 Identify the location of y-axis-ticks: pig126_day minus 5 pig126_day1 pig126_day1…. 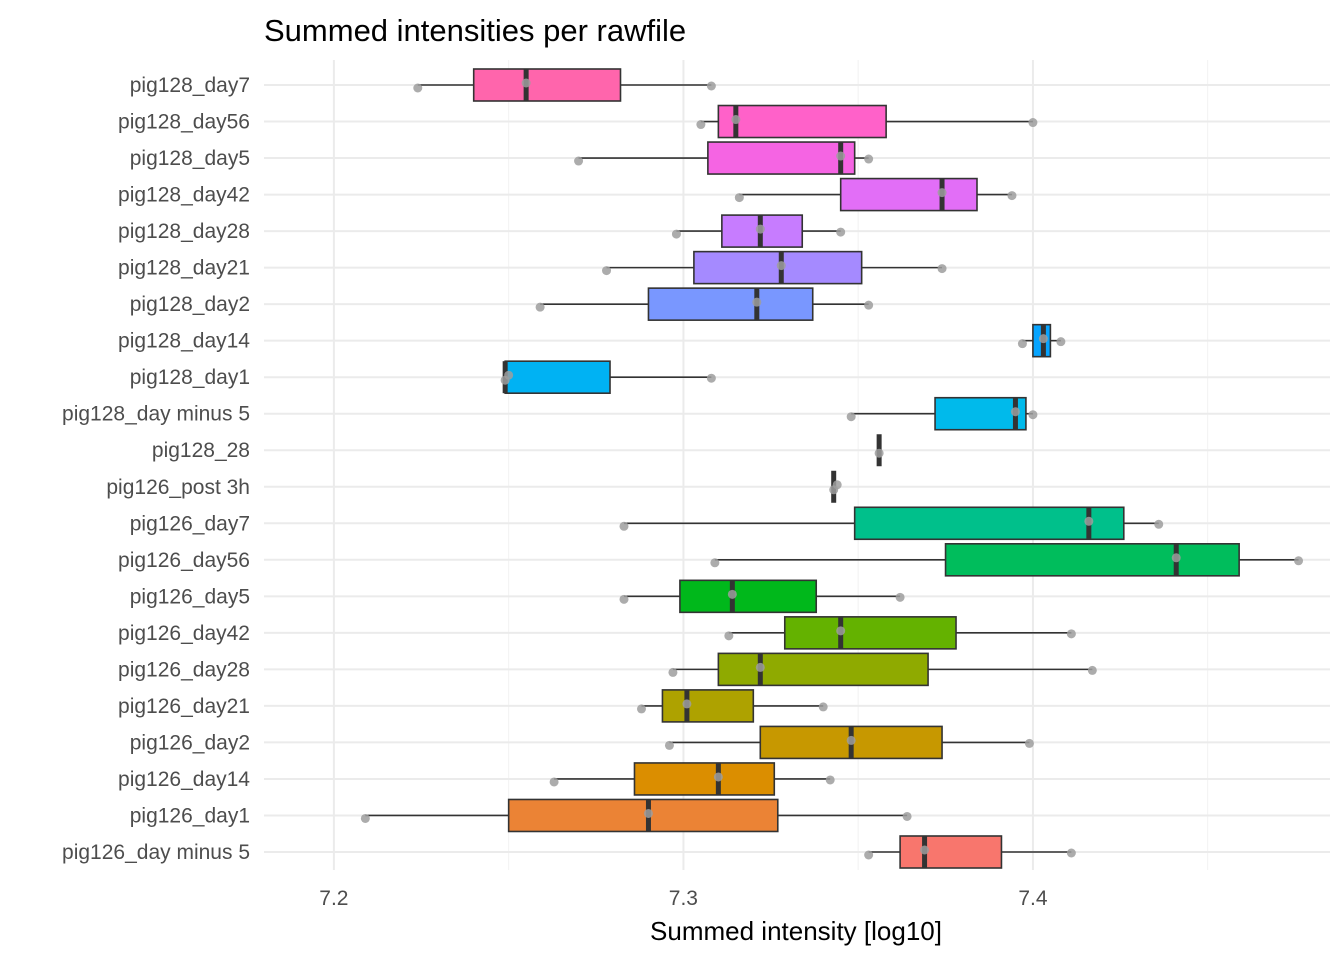
(156, 469).